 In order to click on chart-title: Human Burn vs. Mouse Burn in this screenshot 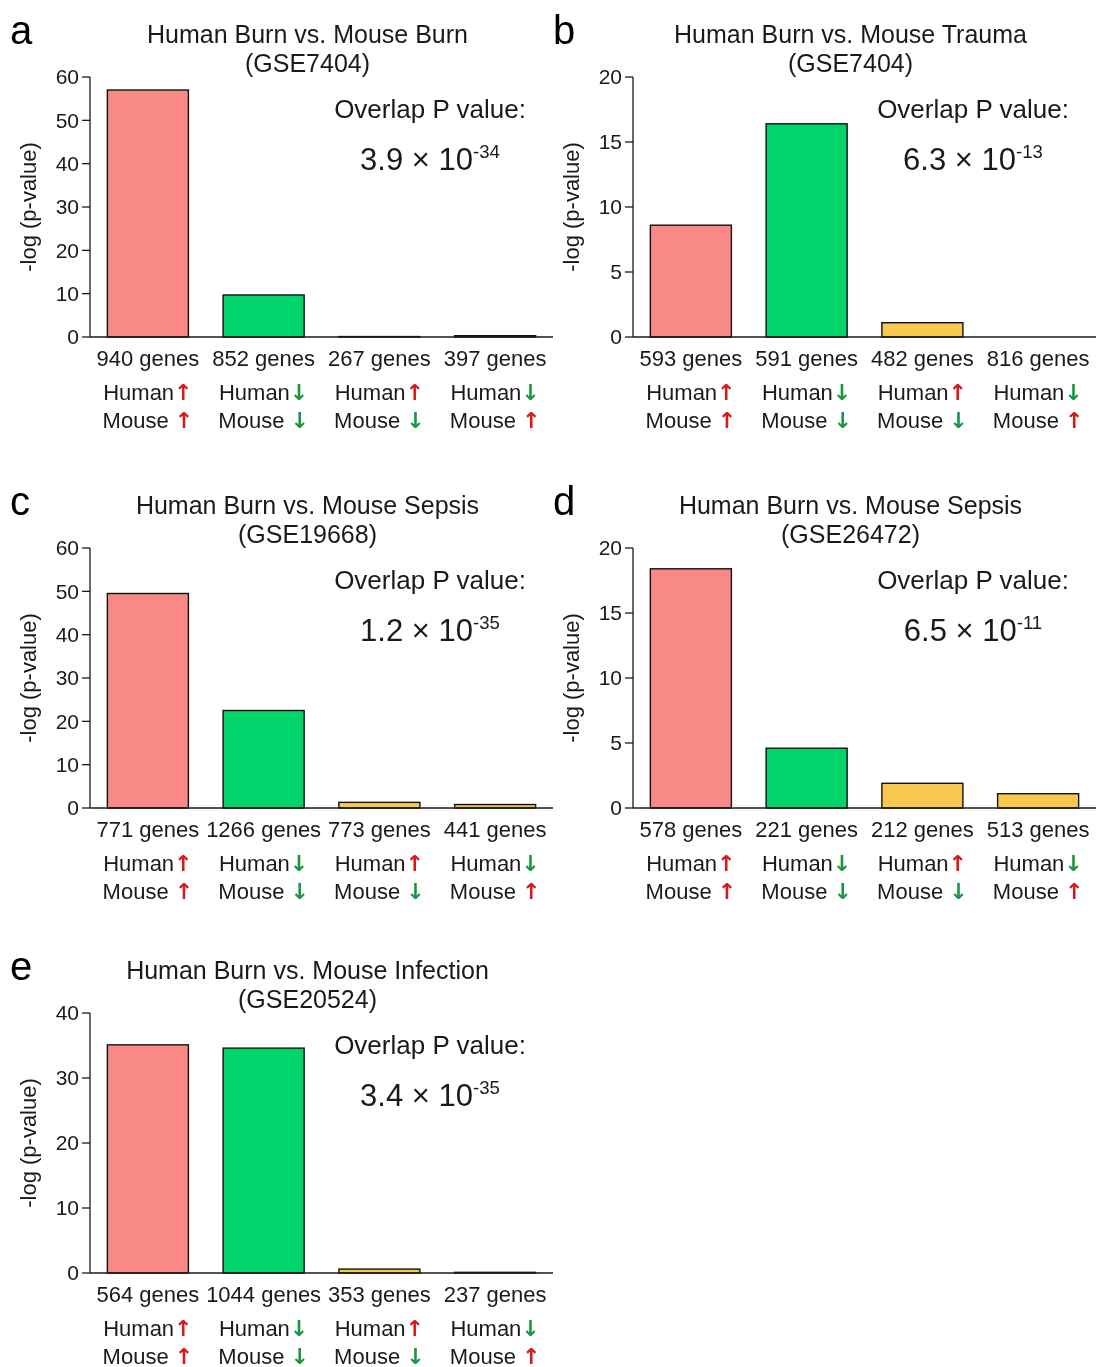, I will do `click(307, 34)`.